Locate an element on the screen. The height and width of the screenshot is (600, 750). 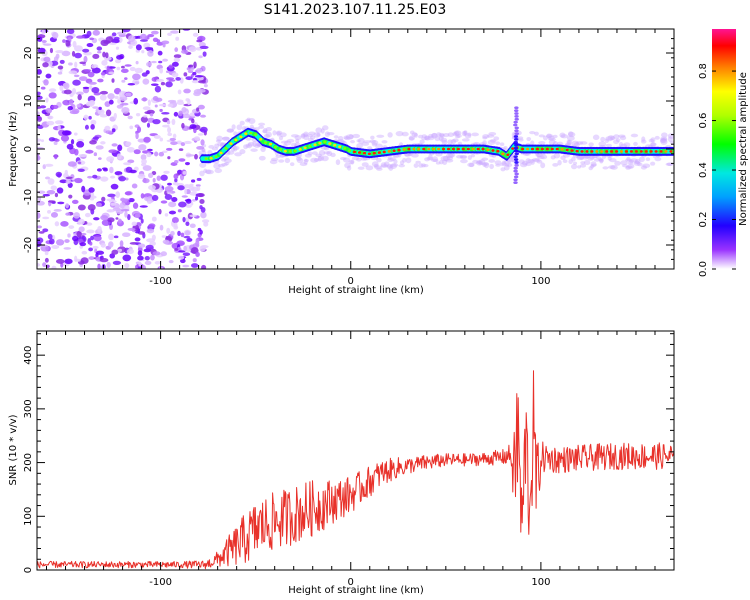
y-tick-label: 0 is located at coordinates (28, 570).